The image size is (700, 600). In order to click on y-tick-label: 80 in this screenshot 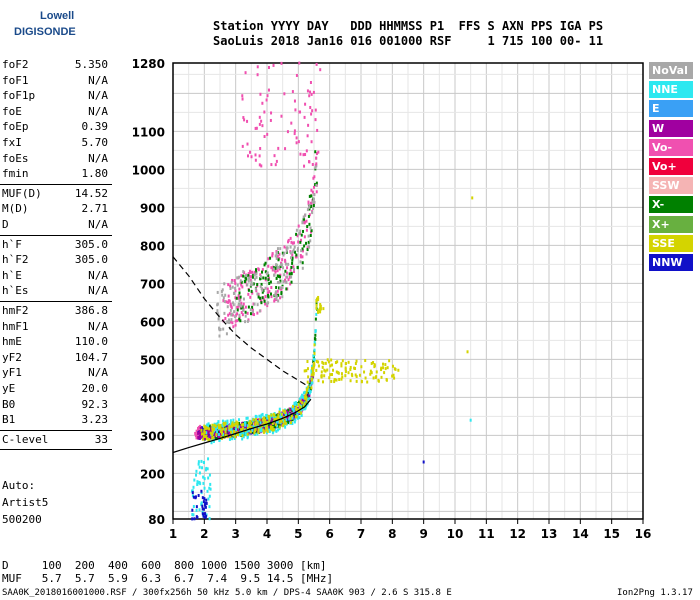, I will do `click(156, 520)`.